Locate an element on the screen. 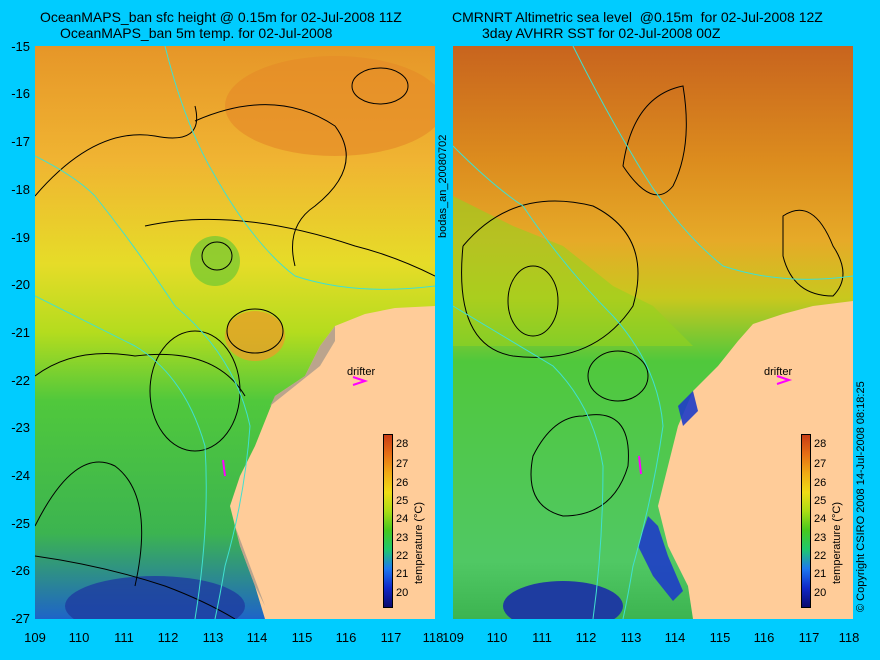 The width and height of the screenshot is (880, 660). left-drifter-track is located at coordinates (224, 468).